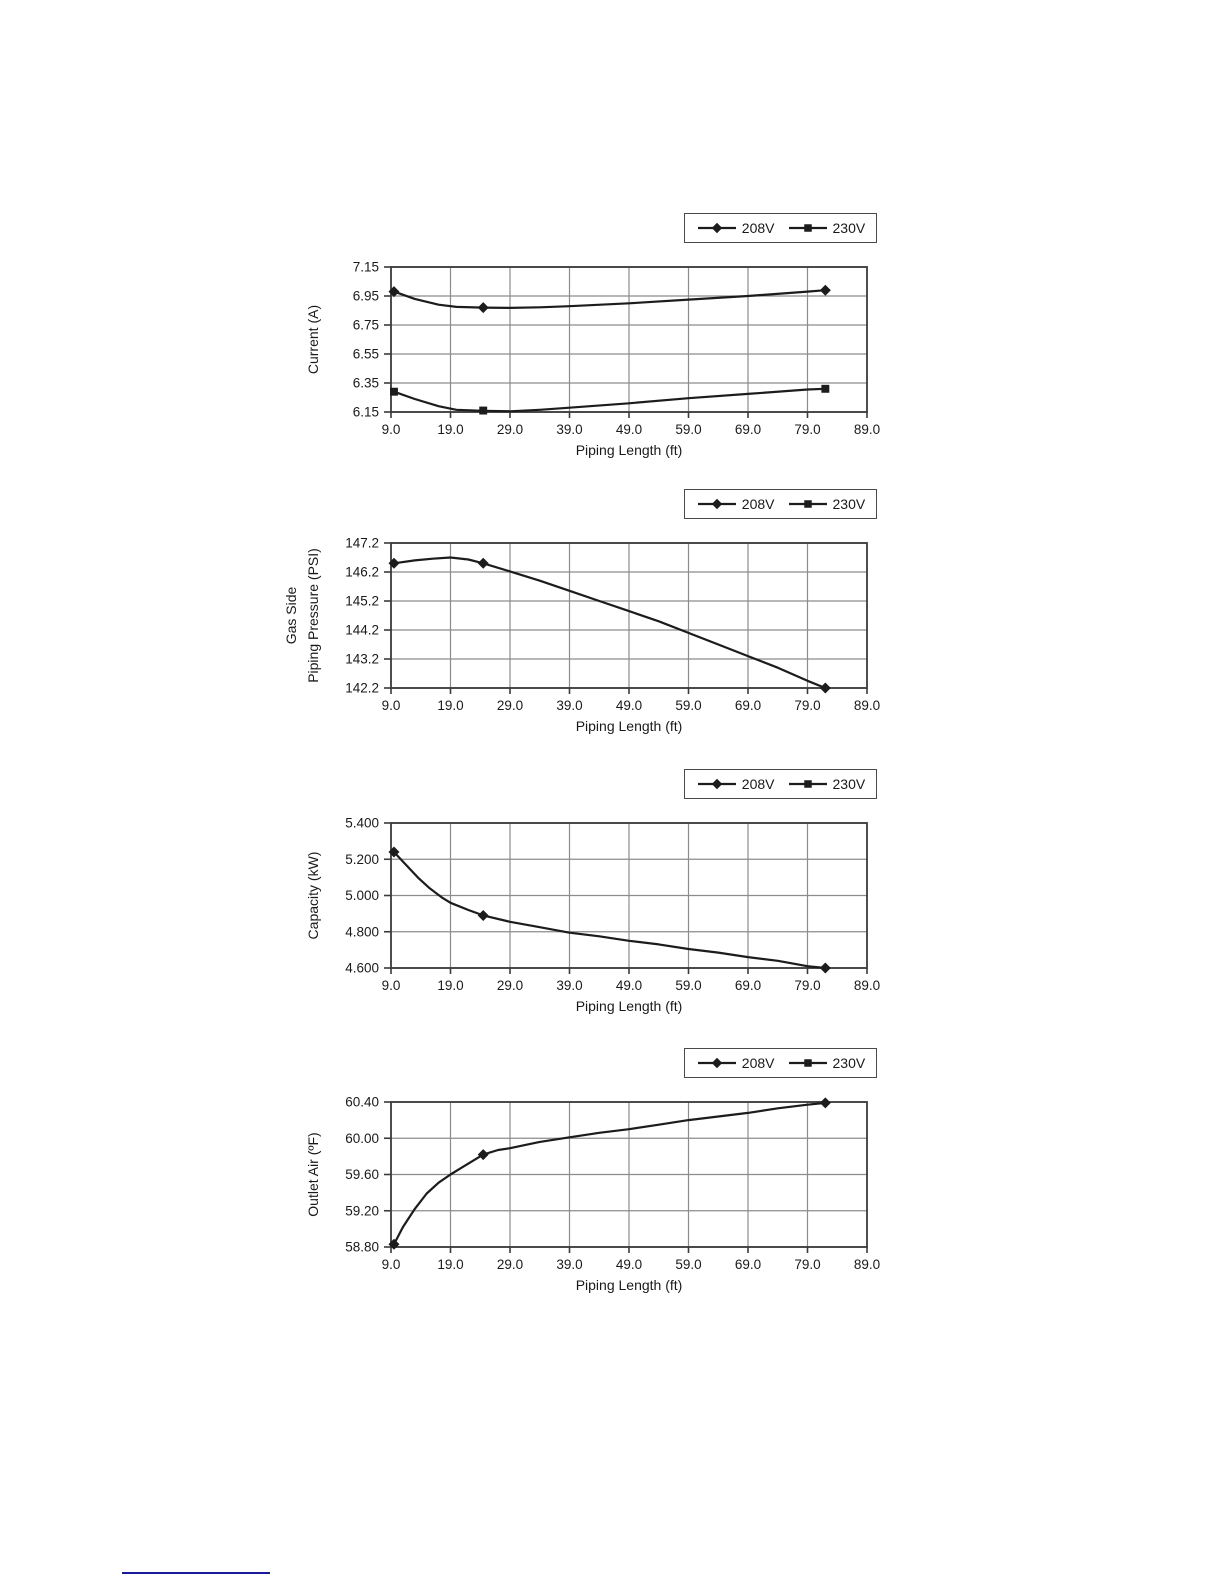 The image size is (1224, 1584). I want to click on y-tick-label: 60.00, so click(362, 1138).